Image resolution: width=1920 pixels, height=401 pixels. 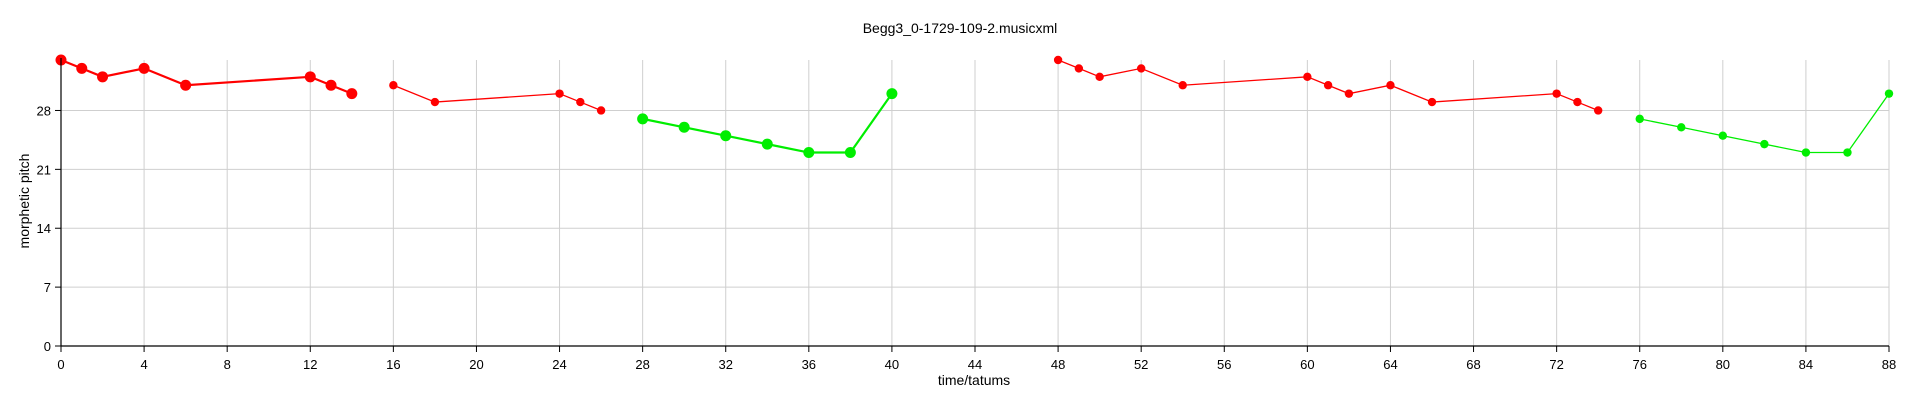 What do you see at coordinates (44, 110) in the screenshot?
I see `y-tick-label: 28` at bounding box center [44, 110].